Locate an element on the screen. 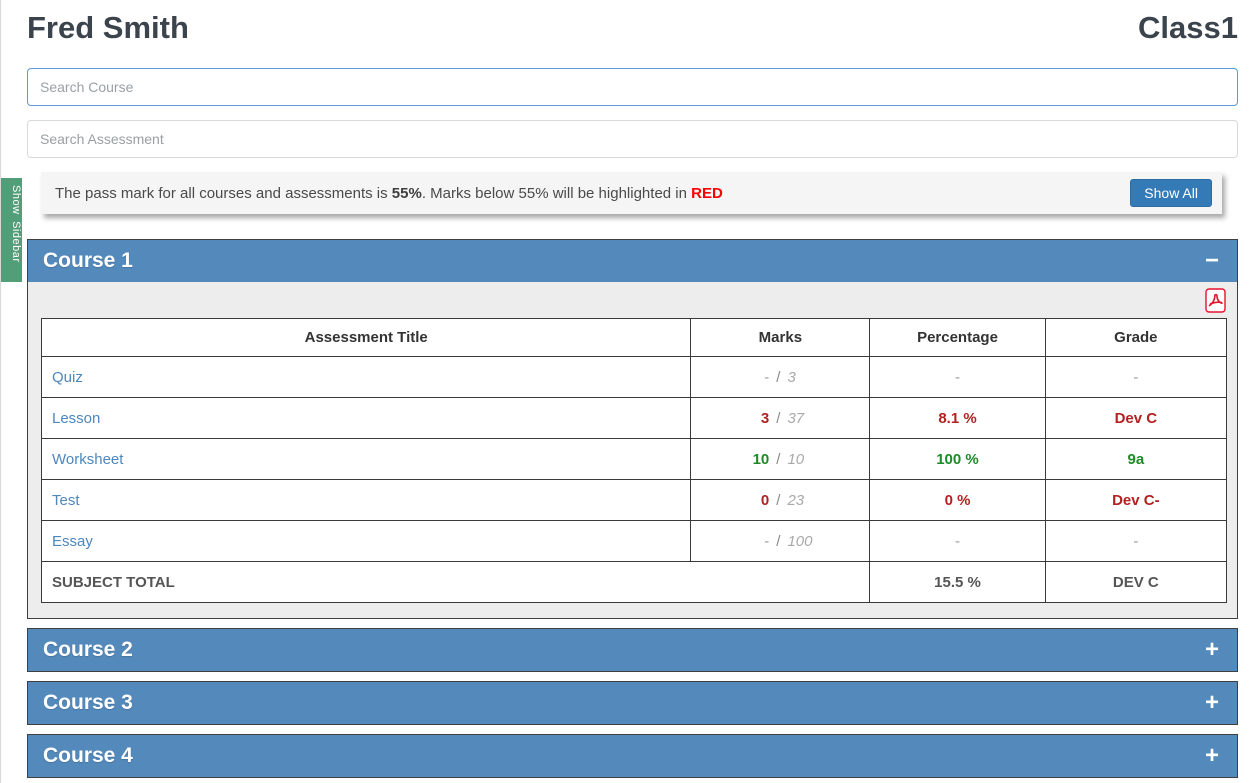  course-1-header: Course 1 − is located at coordinates (632, 261).